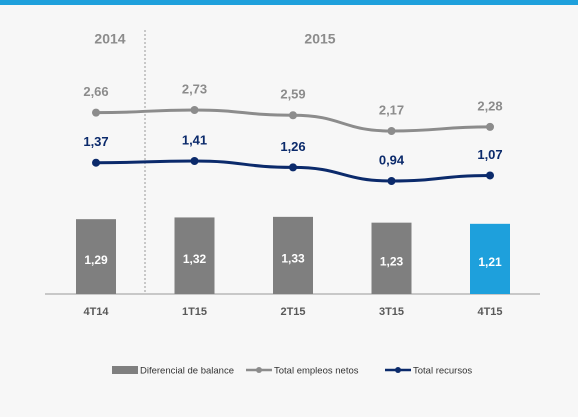 This screenshot has height=417, width=578. I want to click on data-label: 1,21, so click(490, 262).